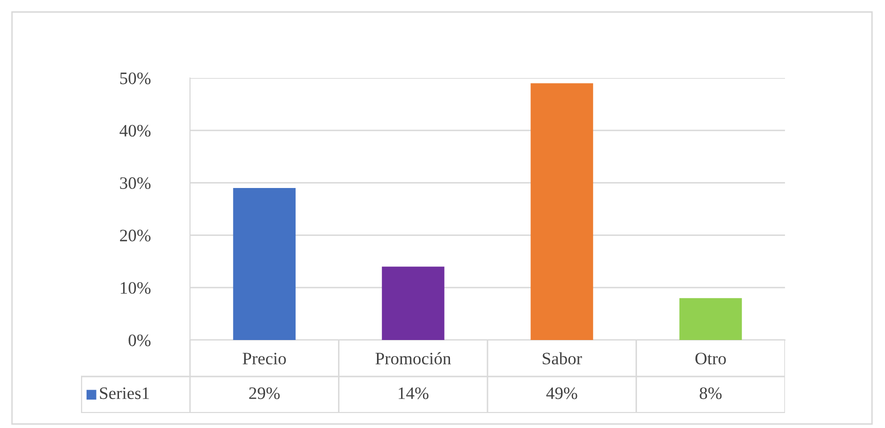 The width and height of the screenshot is (885, 428). I want to click on legend-label: Series1, so click(124, 393).